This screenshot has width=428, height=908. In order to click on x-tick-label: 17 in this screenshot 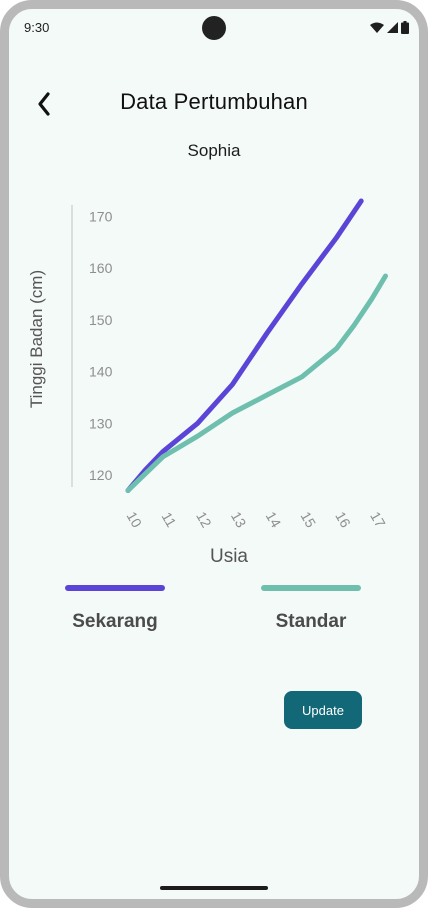, I will do `click(378, 520)`.